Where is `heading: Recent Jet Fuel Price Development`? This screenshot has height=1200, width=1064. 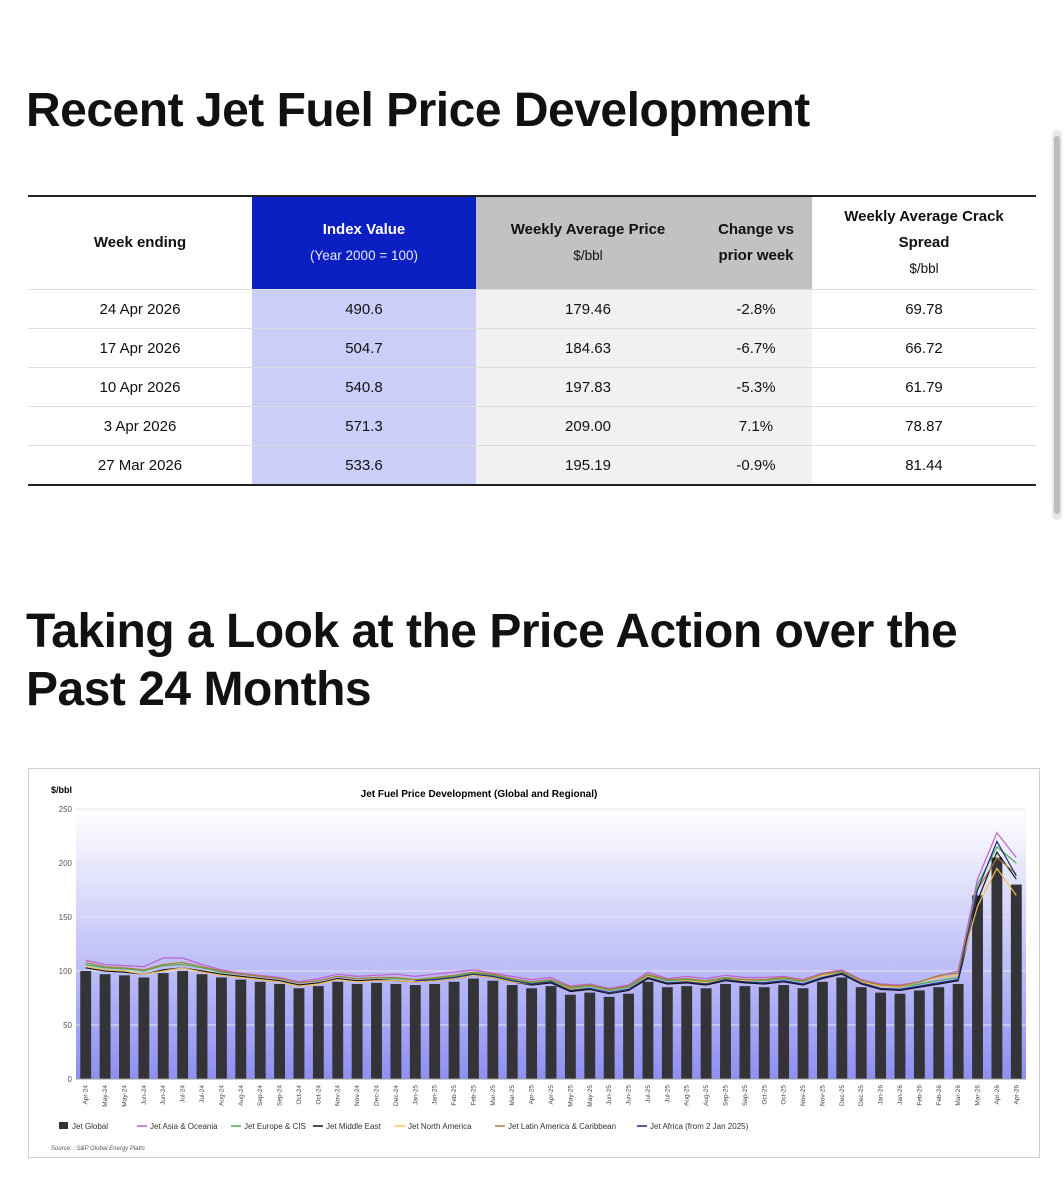 heading: Recent Jet Fuel Price Development is located at coordinates (418, 110).